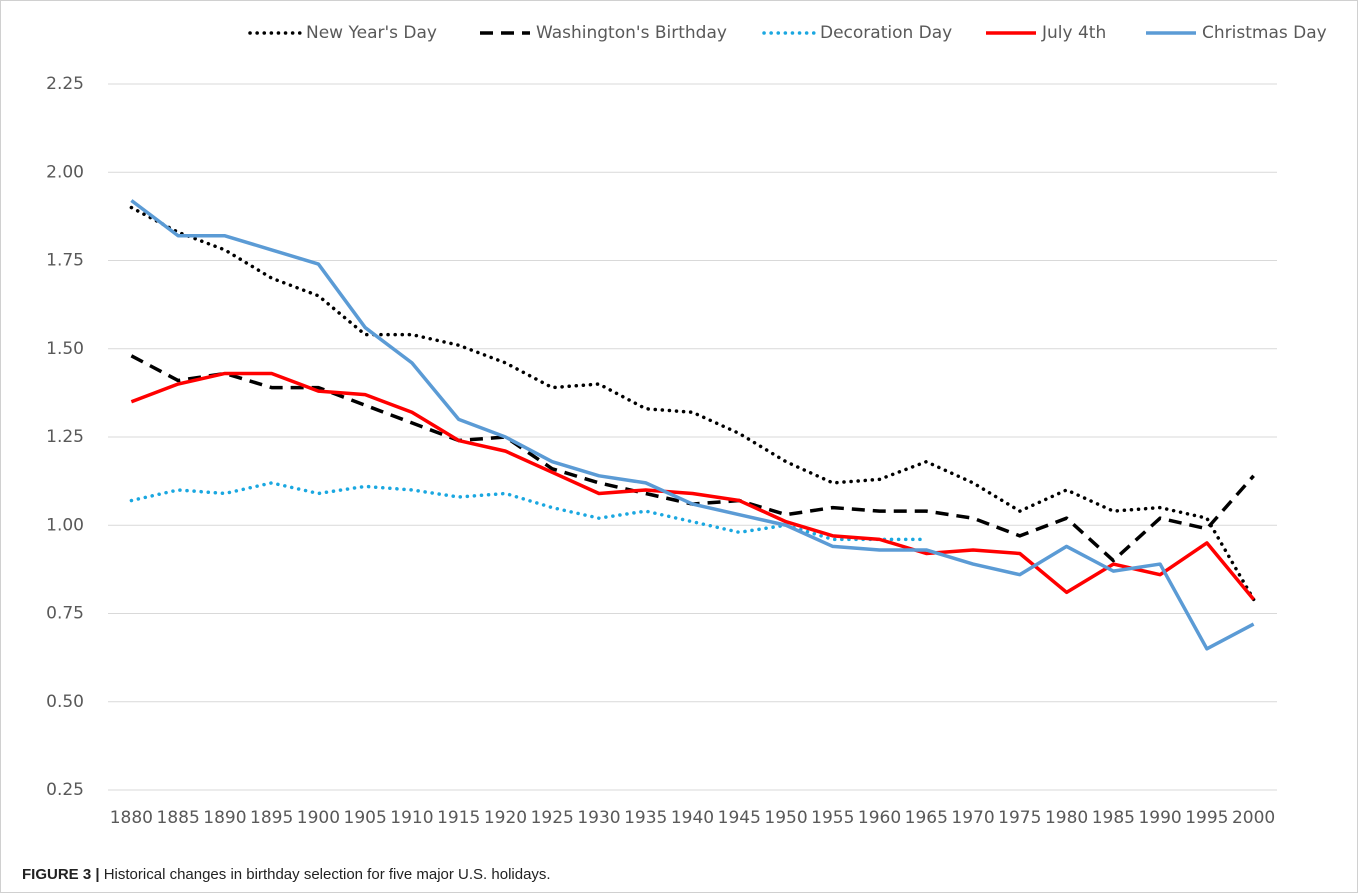 The height and width of the screenshot is (893, 1358). What do you see at coordinates (65, 84) in the screenshot?
I see `y-tick-label: 2.25` at bounding box center [65, 84].